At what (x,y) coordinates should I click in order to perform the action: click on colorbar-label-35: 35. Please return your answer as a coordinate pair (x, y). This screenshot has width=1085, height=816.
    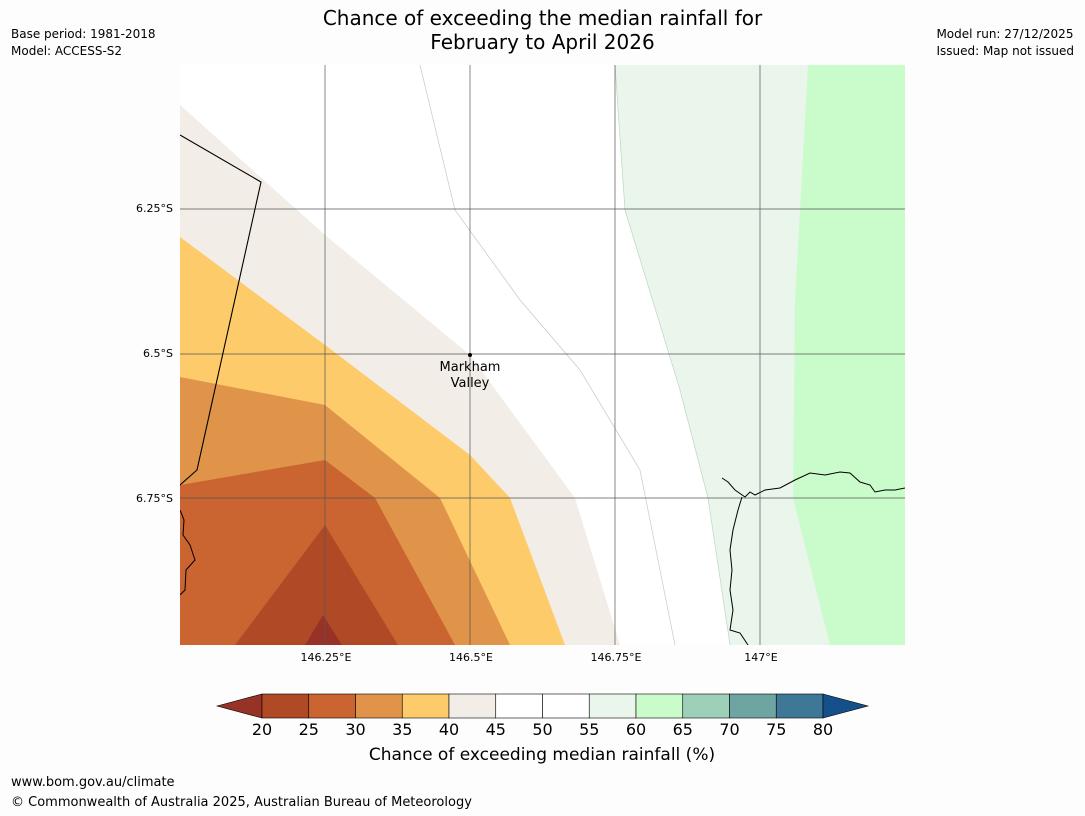
    Looking at the image, I should click on (402, 729).